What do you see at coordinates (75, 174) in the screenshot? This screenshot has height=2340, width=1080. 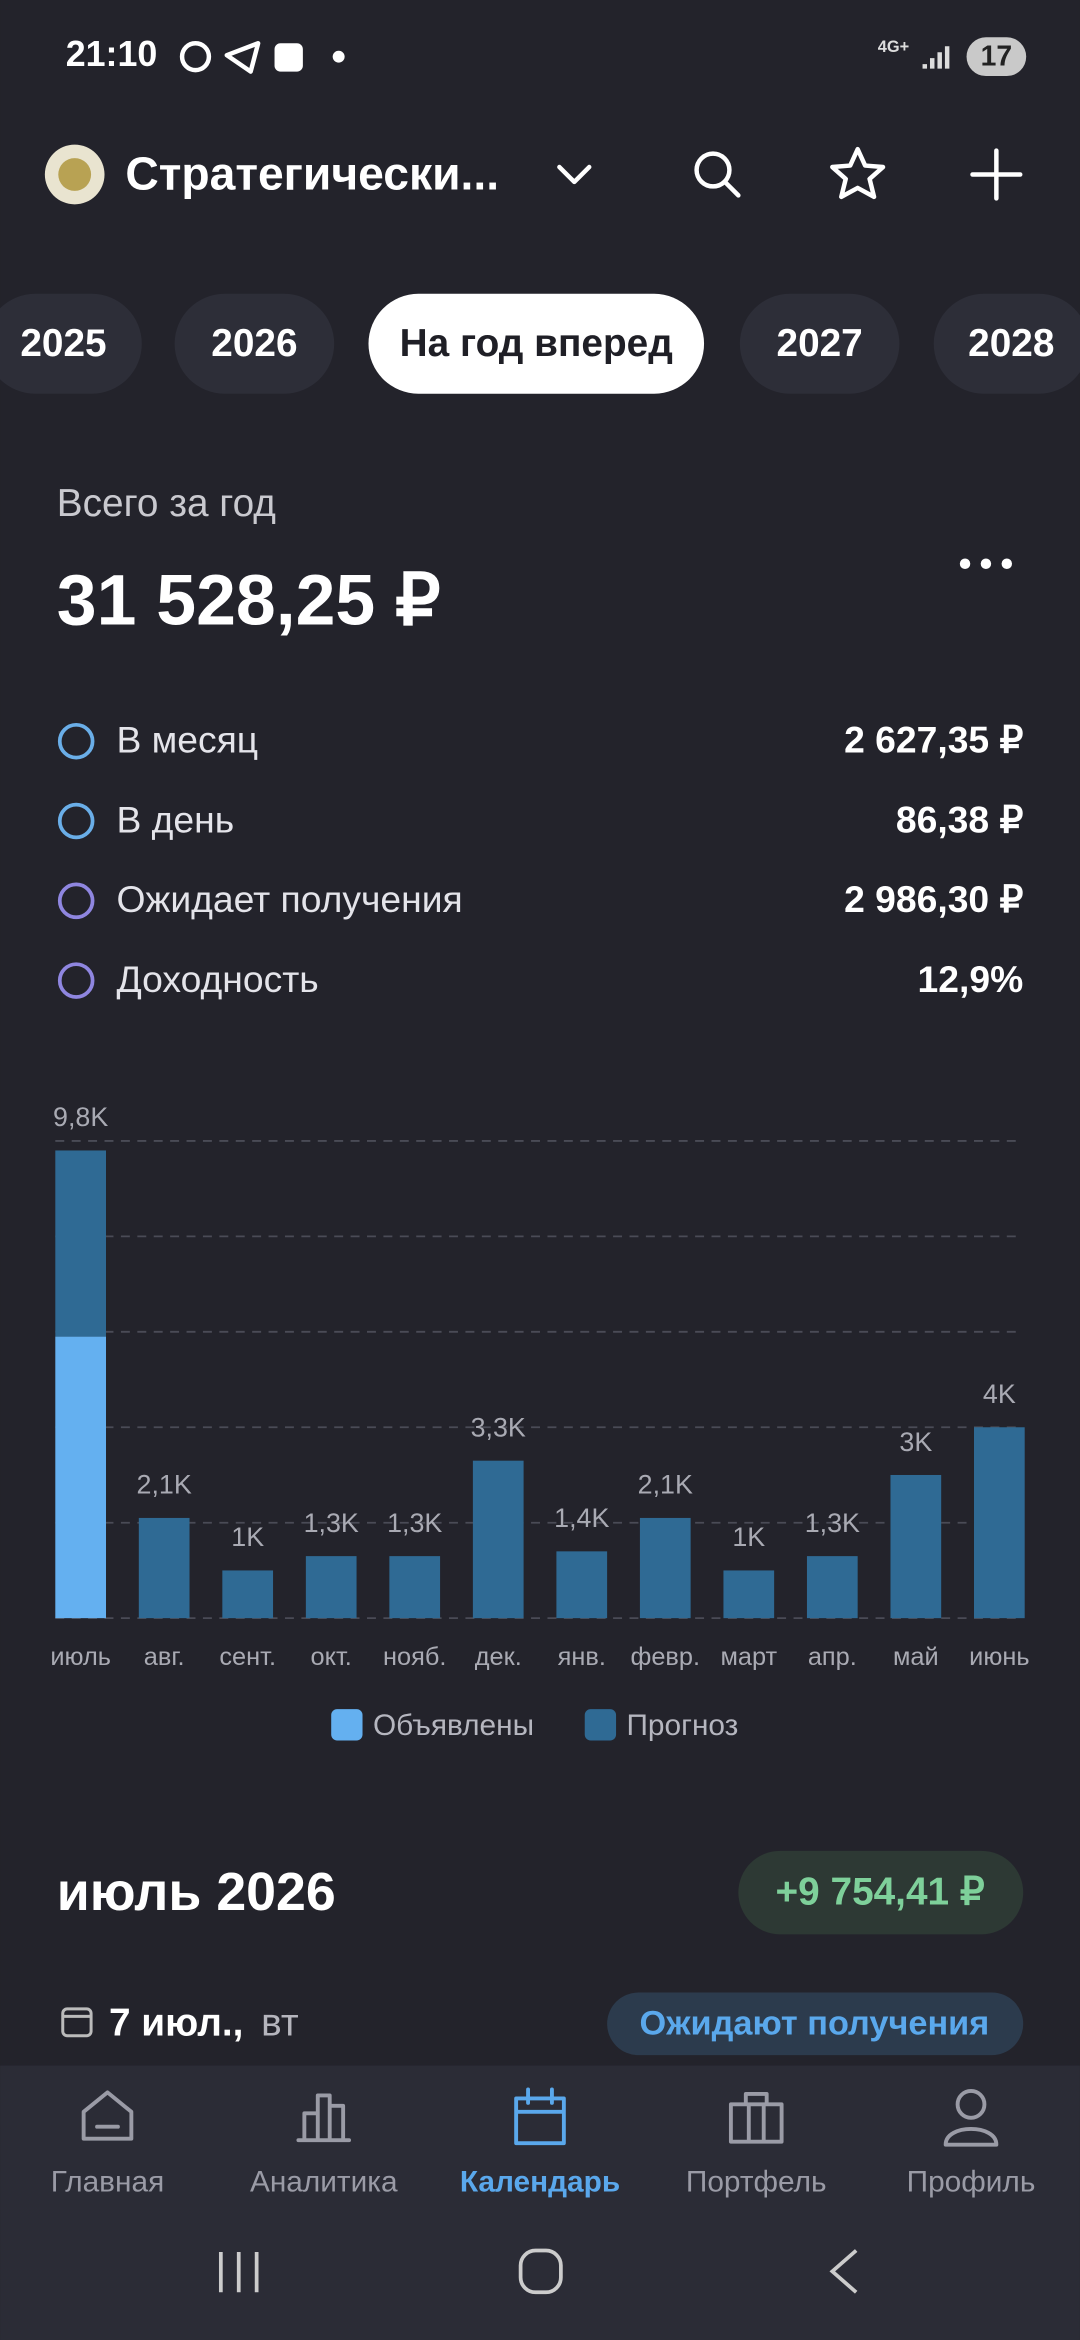 I see `portfolio-logo-inner` at bounding box center [75, 174].